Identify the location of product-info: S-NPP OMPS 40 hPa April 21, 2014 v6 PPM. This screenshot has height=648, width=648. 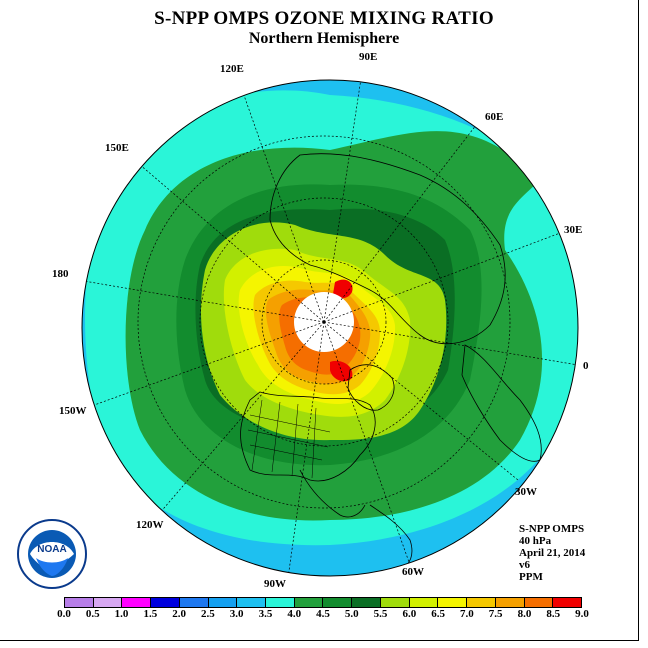
(552, 553).